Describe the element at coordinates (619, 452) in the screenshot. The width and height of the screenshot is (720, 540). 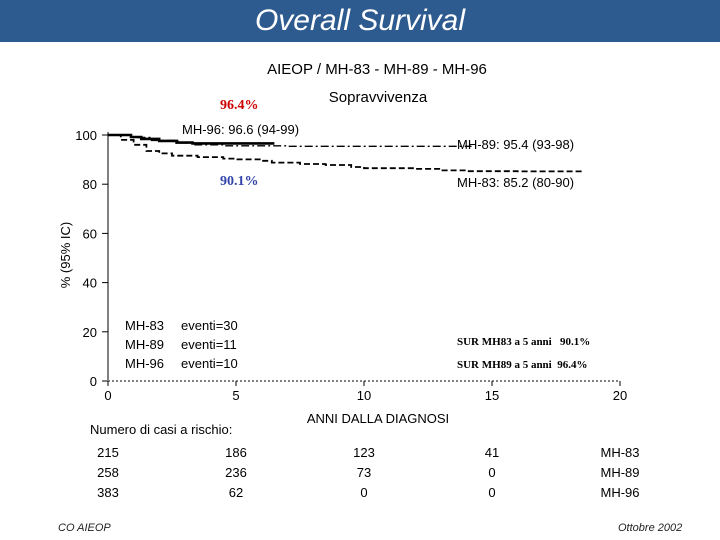
I see `risk-row-name: MH-83` at that location.